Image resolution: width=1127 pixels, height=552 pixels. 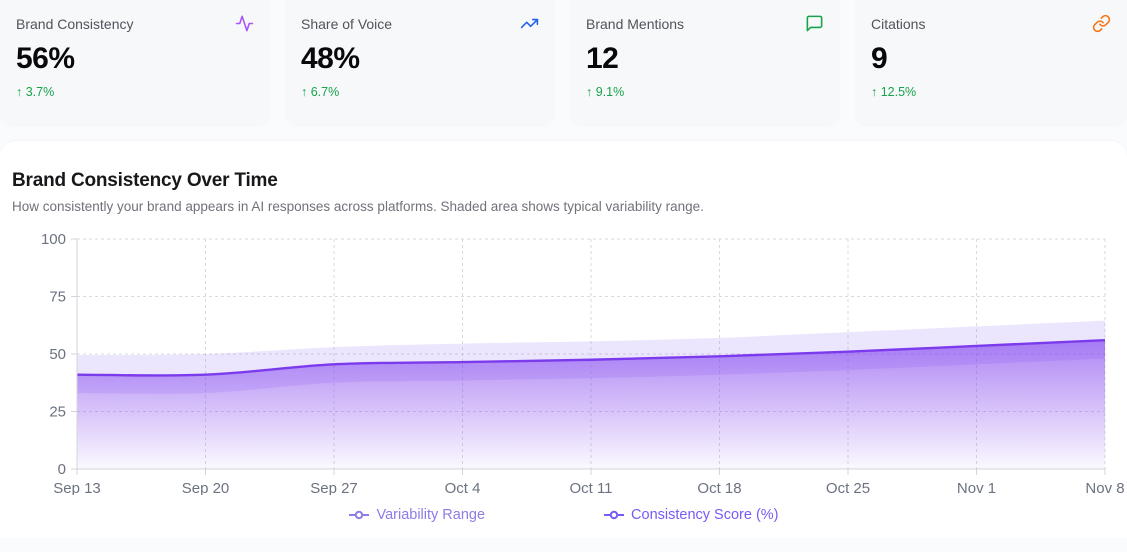 What do you see at coordinates (320, 92) in the screenshot?
I see `kpi-delta: ↑ 6.7%` at bounding box center [320, 92].